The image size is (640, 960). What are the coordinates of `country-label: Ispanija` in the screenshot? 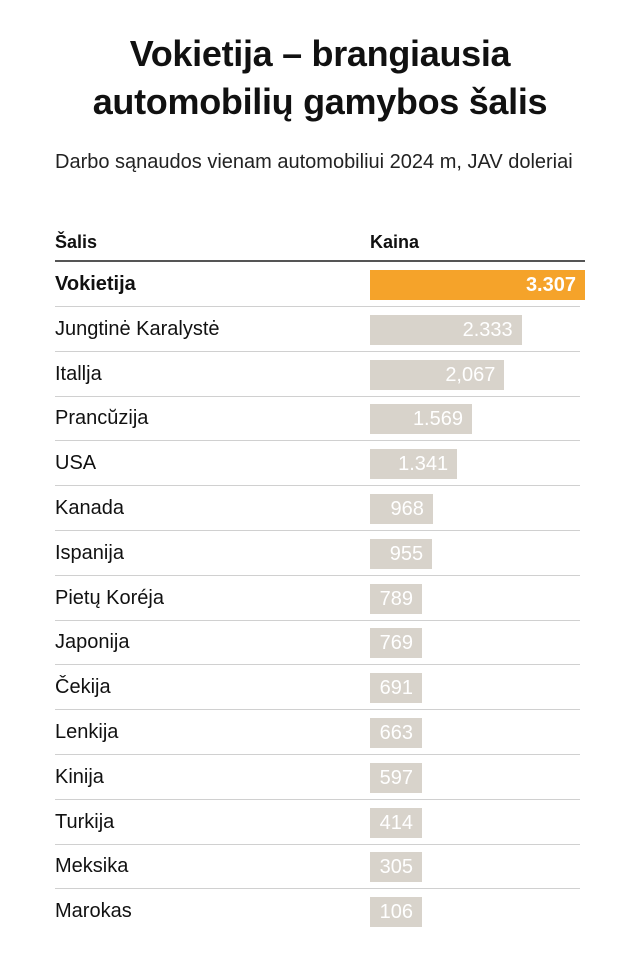 It's located at (89, 552).